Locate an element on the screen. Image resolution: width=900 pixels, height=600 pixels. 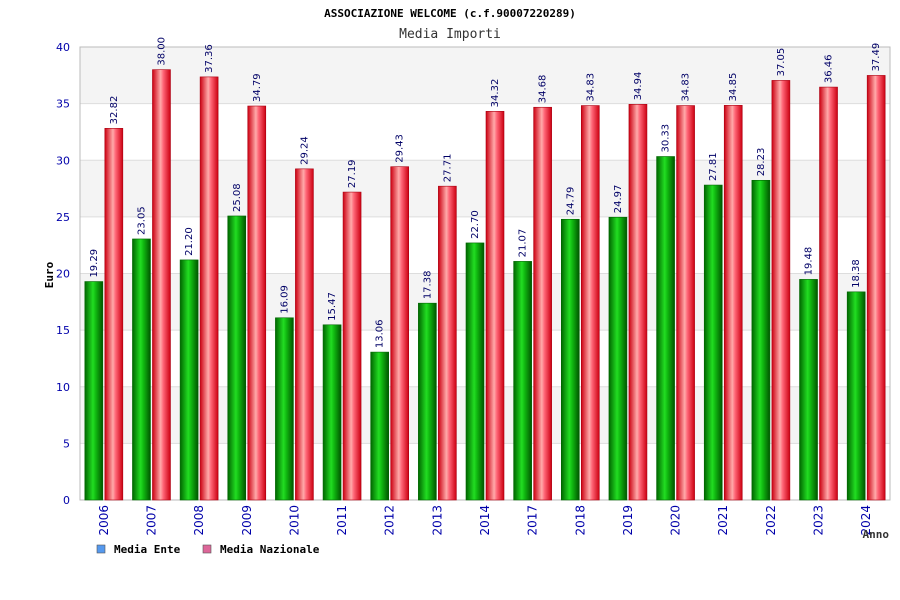
x-tick-label: 2008 is located at coordinates (199, 520).